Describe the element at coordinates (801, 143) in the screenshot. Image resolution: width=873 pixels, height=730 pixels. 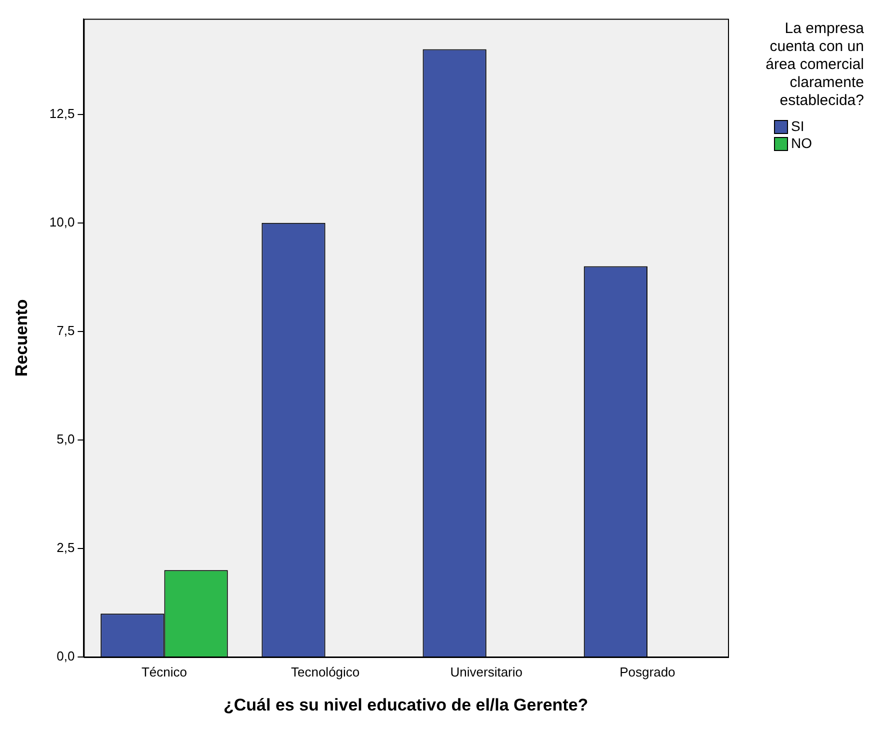
I see `legend-label: NO` at that location.